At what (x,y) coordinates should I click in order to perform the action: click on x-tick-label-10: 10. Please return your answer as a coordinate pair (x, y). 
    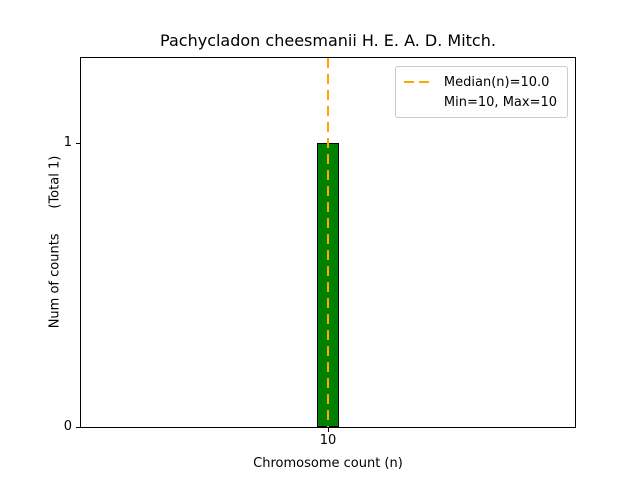
    Looking at the image, I should click on (328, 440).